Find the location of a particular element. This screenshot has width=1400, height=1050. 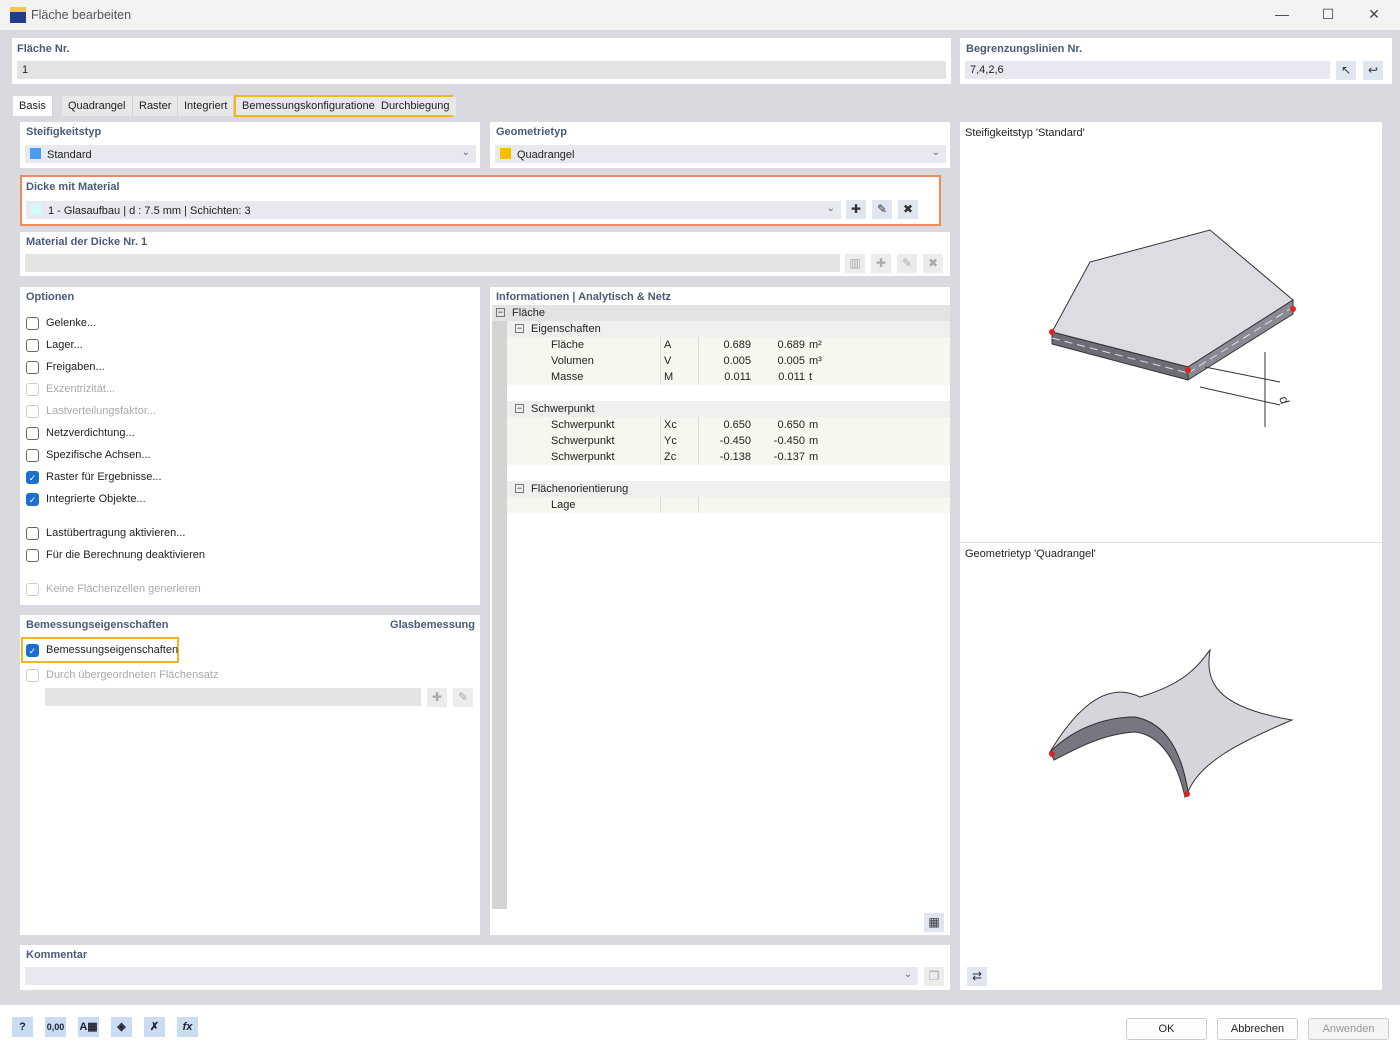

pick-cursor-icon: ↖ is located at coordinates (1346, 70).